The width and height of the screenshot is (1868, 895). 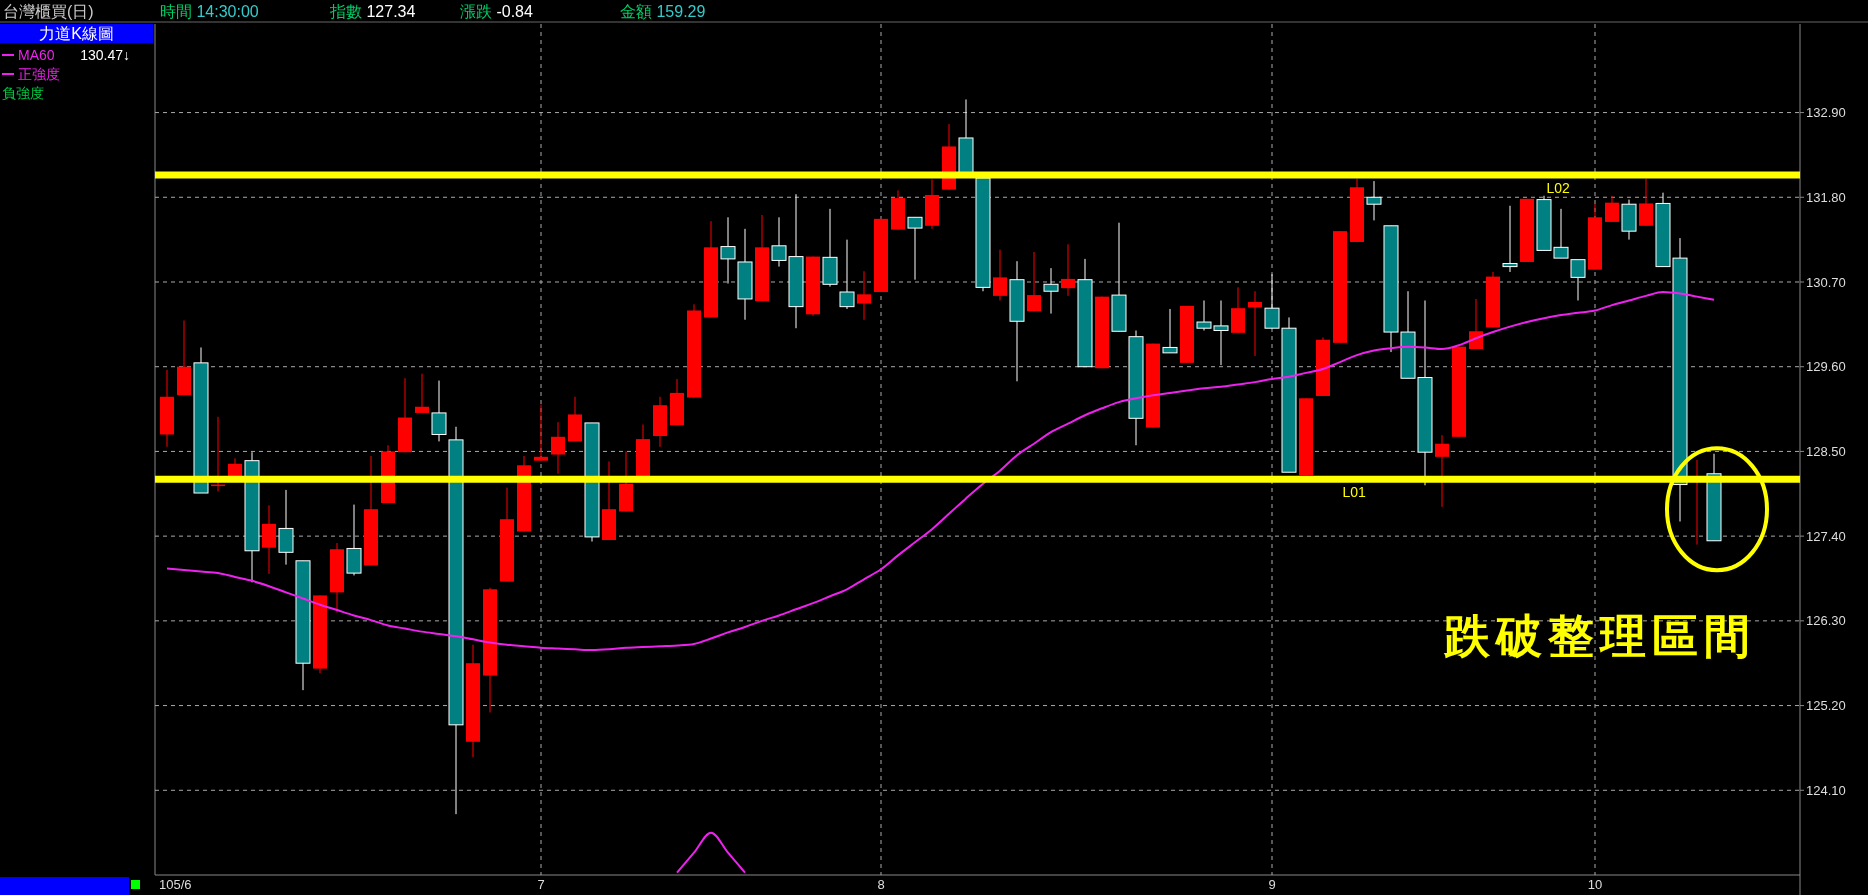 What do you see at coordinates (209, 11) in the screenshot?
I see `text: 時間 14:30:00` at bounding box center [209, 11].